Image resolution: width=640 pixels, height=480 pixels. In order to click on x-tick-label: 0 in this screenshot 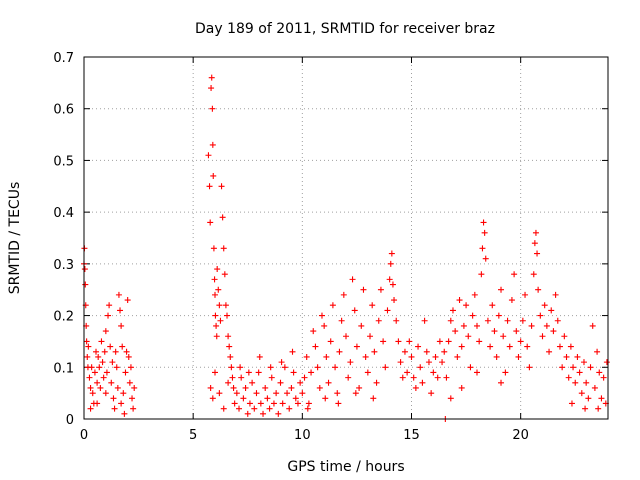, I will do `click(84, 435)`.